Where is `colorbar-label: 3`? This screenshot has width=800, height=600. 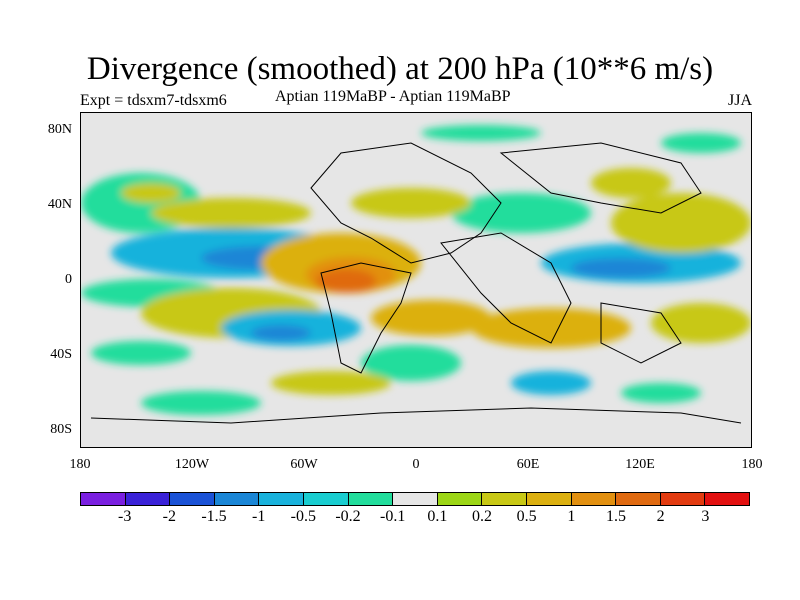 colorbar-label: 3 is located at coordinates (705, 516).